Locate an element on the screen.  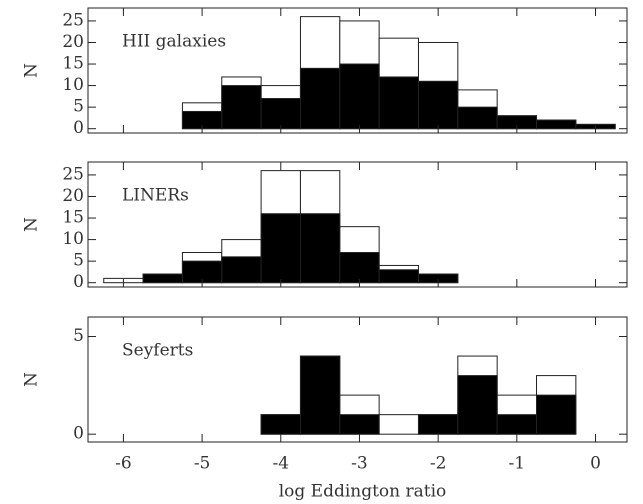
panel-label: Seyferts is located at coordinates (157, 351).